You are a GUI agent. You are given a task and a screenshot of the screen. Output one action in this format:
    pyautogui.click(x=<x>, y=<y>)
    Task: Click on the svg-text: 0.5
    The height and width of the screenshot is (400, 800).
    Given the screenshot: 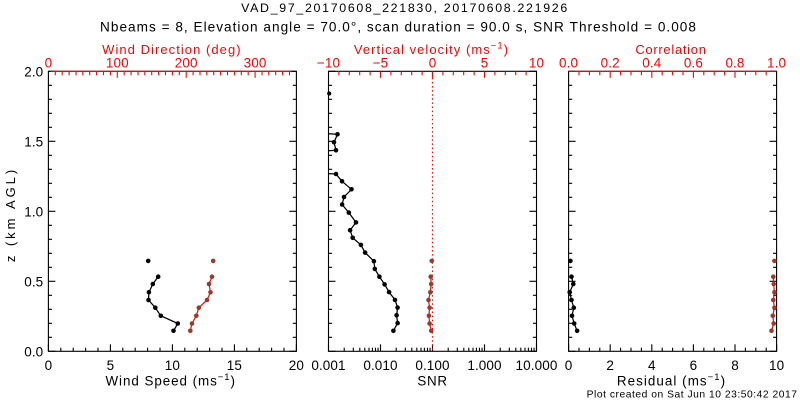 What is the action you would take?
    pyautogui.click(x=33, y=282)
    